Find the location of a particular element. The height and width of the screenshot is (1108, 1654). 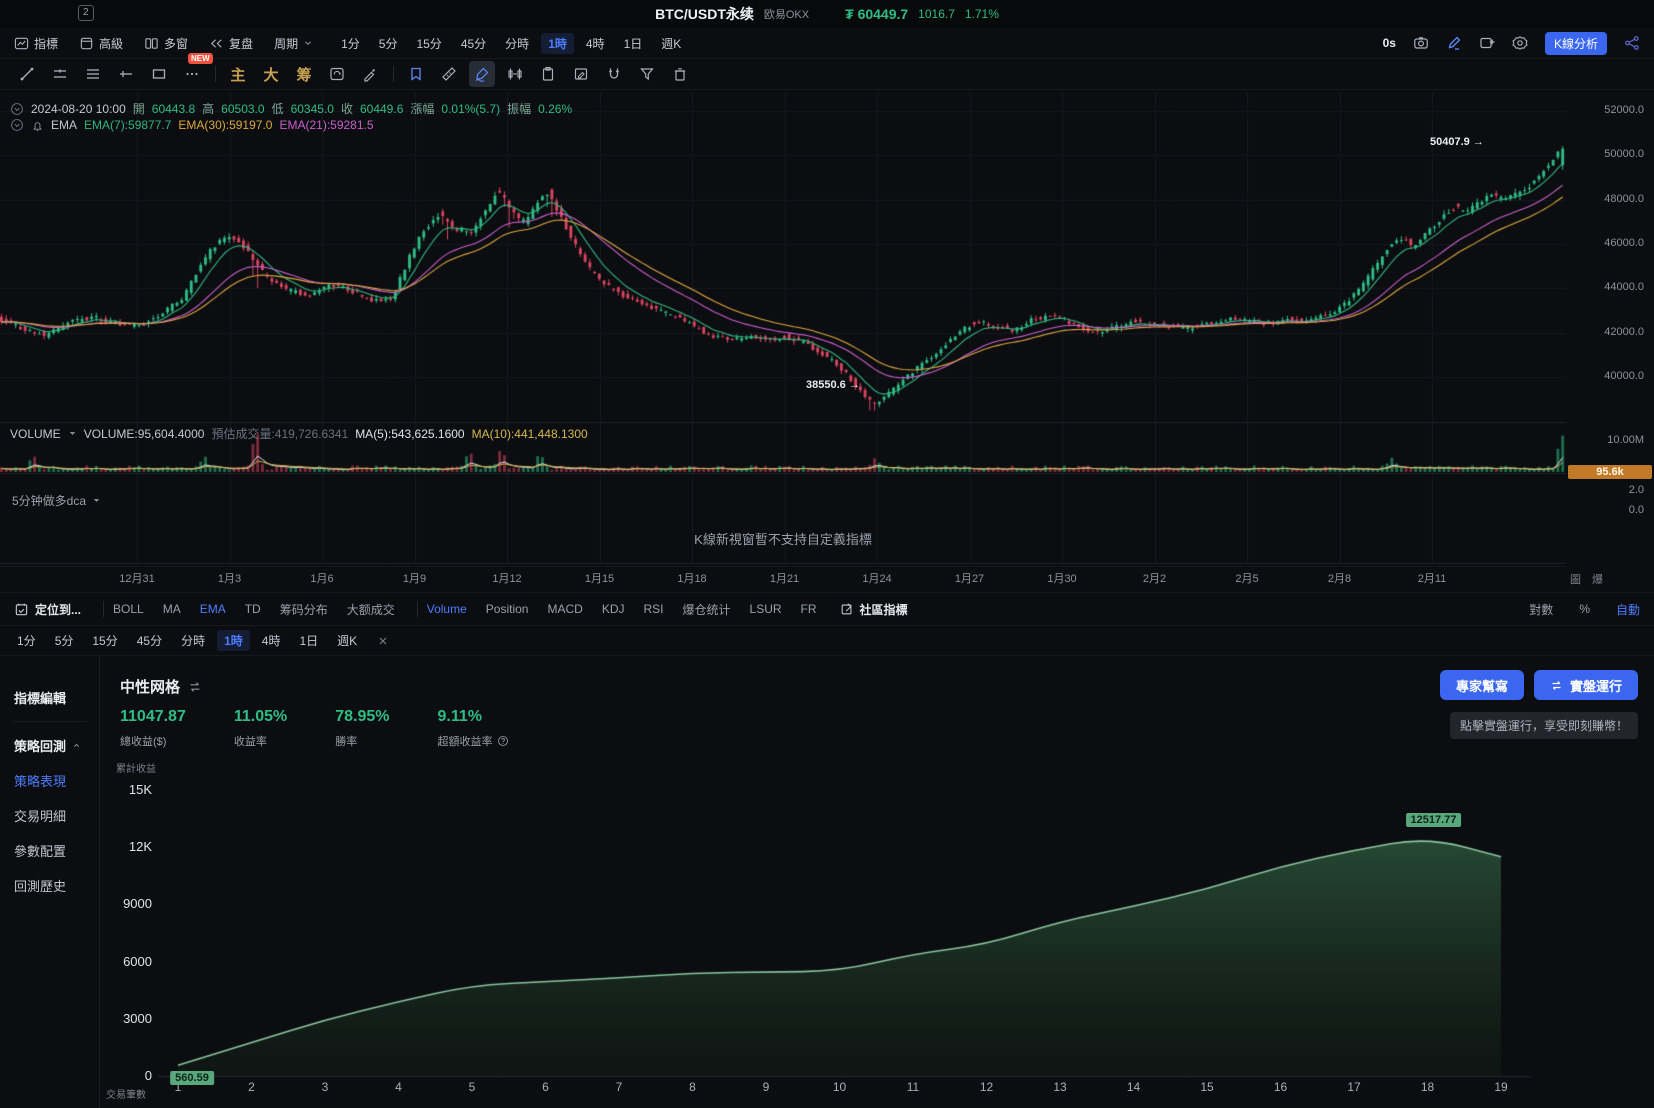

parallel-lines-tool is located at coordinates (60, 74).